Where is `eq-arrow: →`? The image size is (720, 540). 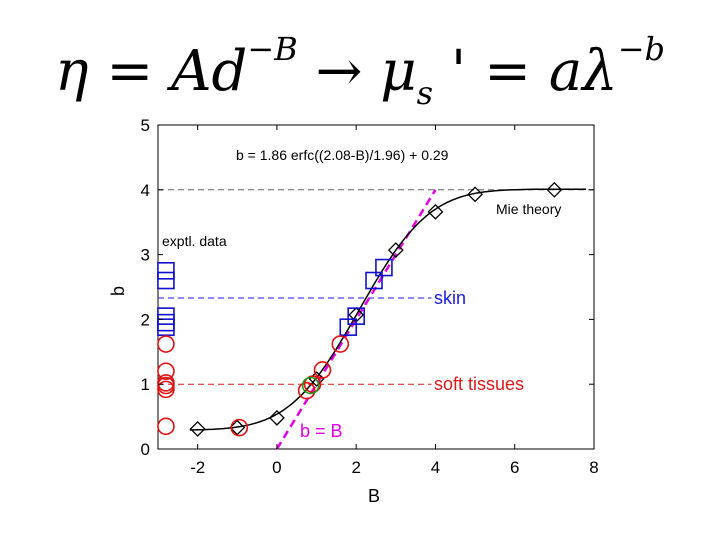
eq-arrow: → is located at coordinates (339, 71).